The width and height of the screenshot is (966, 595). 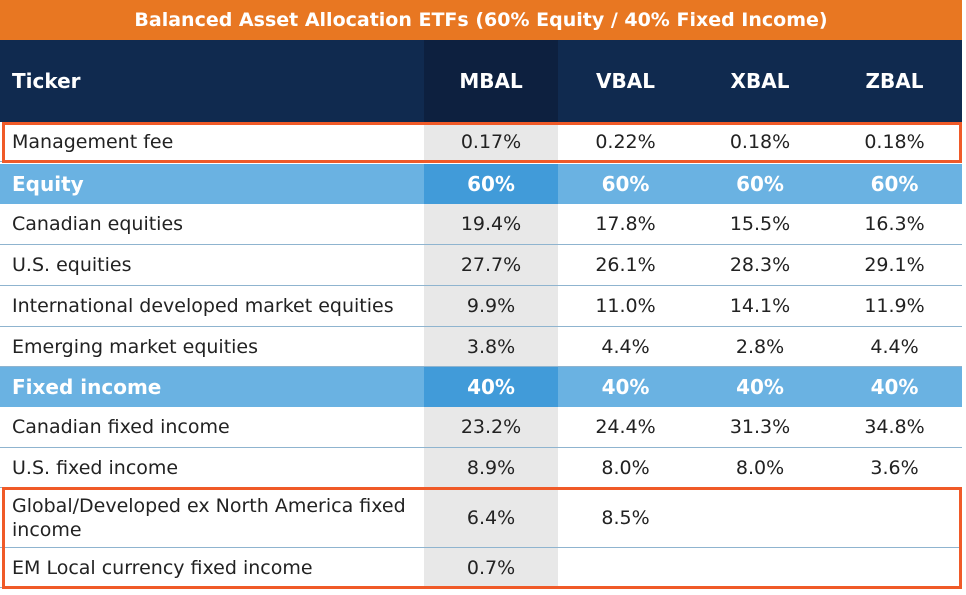 I want to click on table-row: Emerging market equities 3.8% 4.4% 2.8% 4.4%, so click(x=481, y=347).